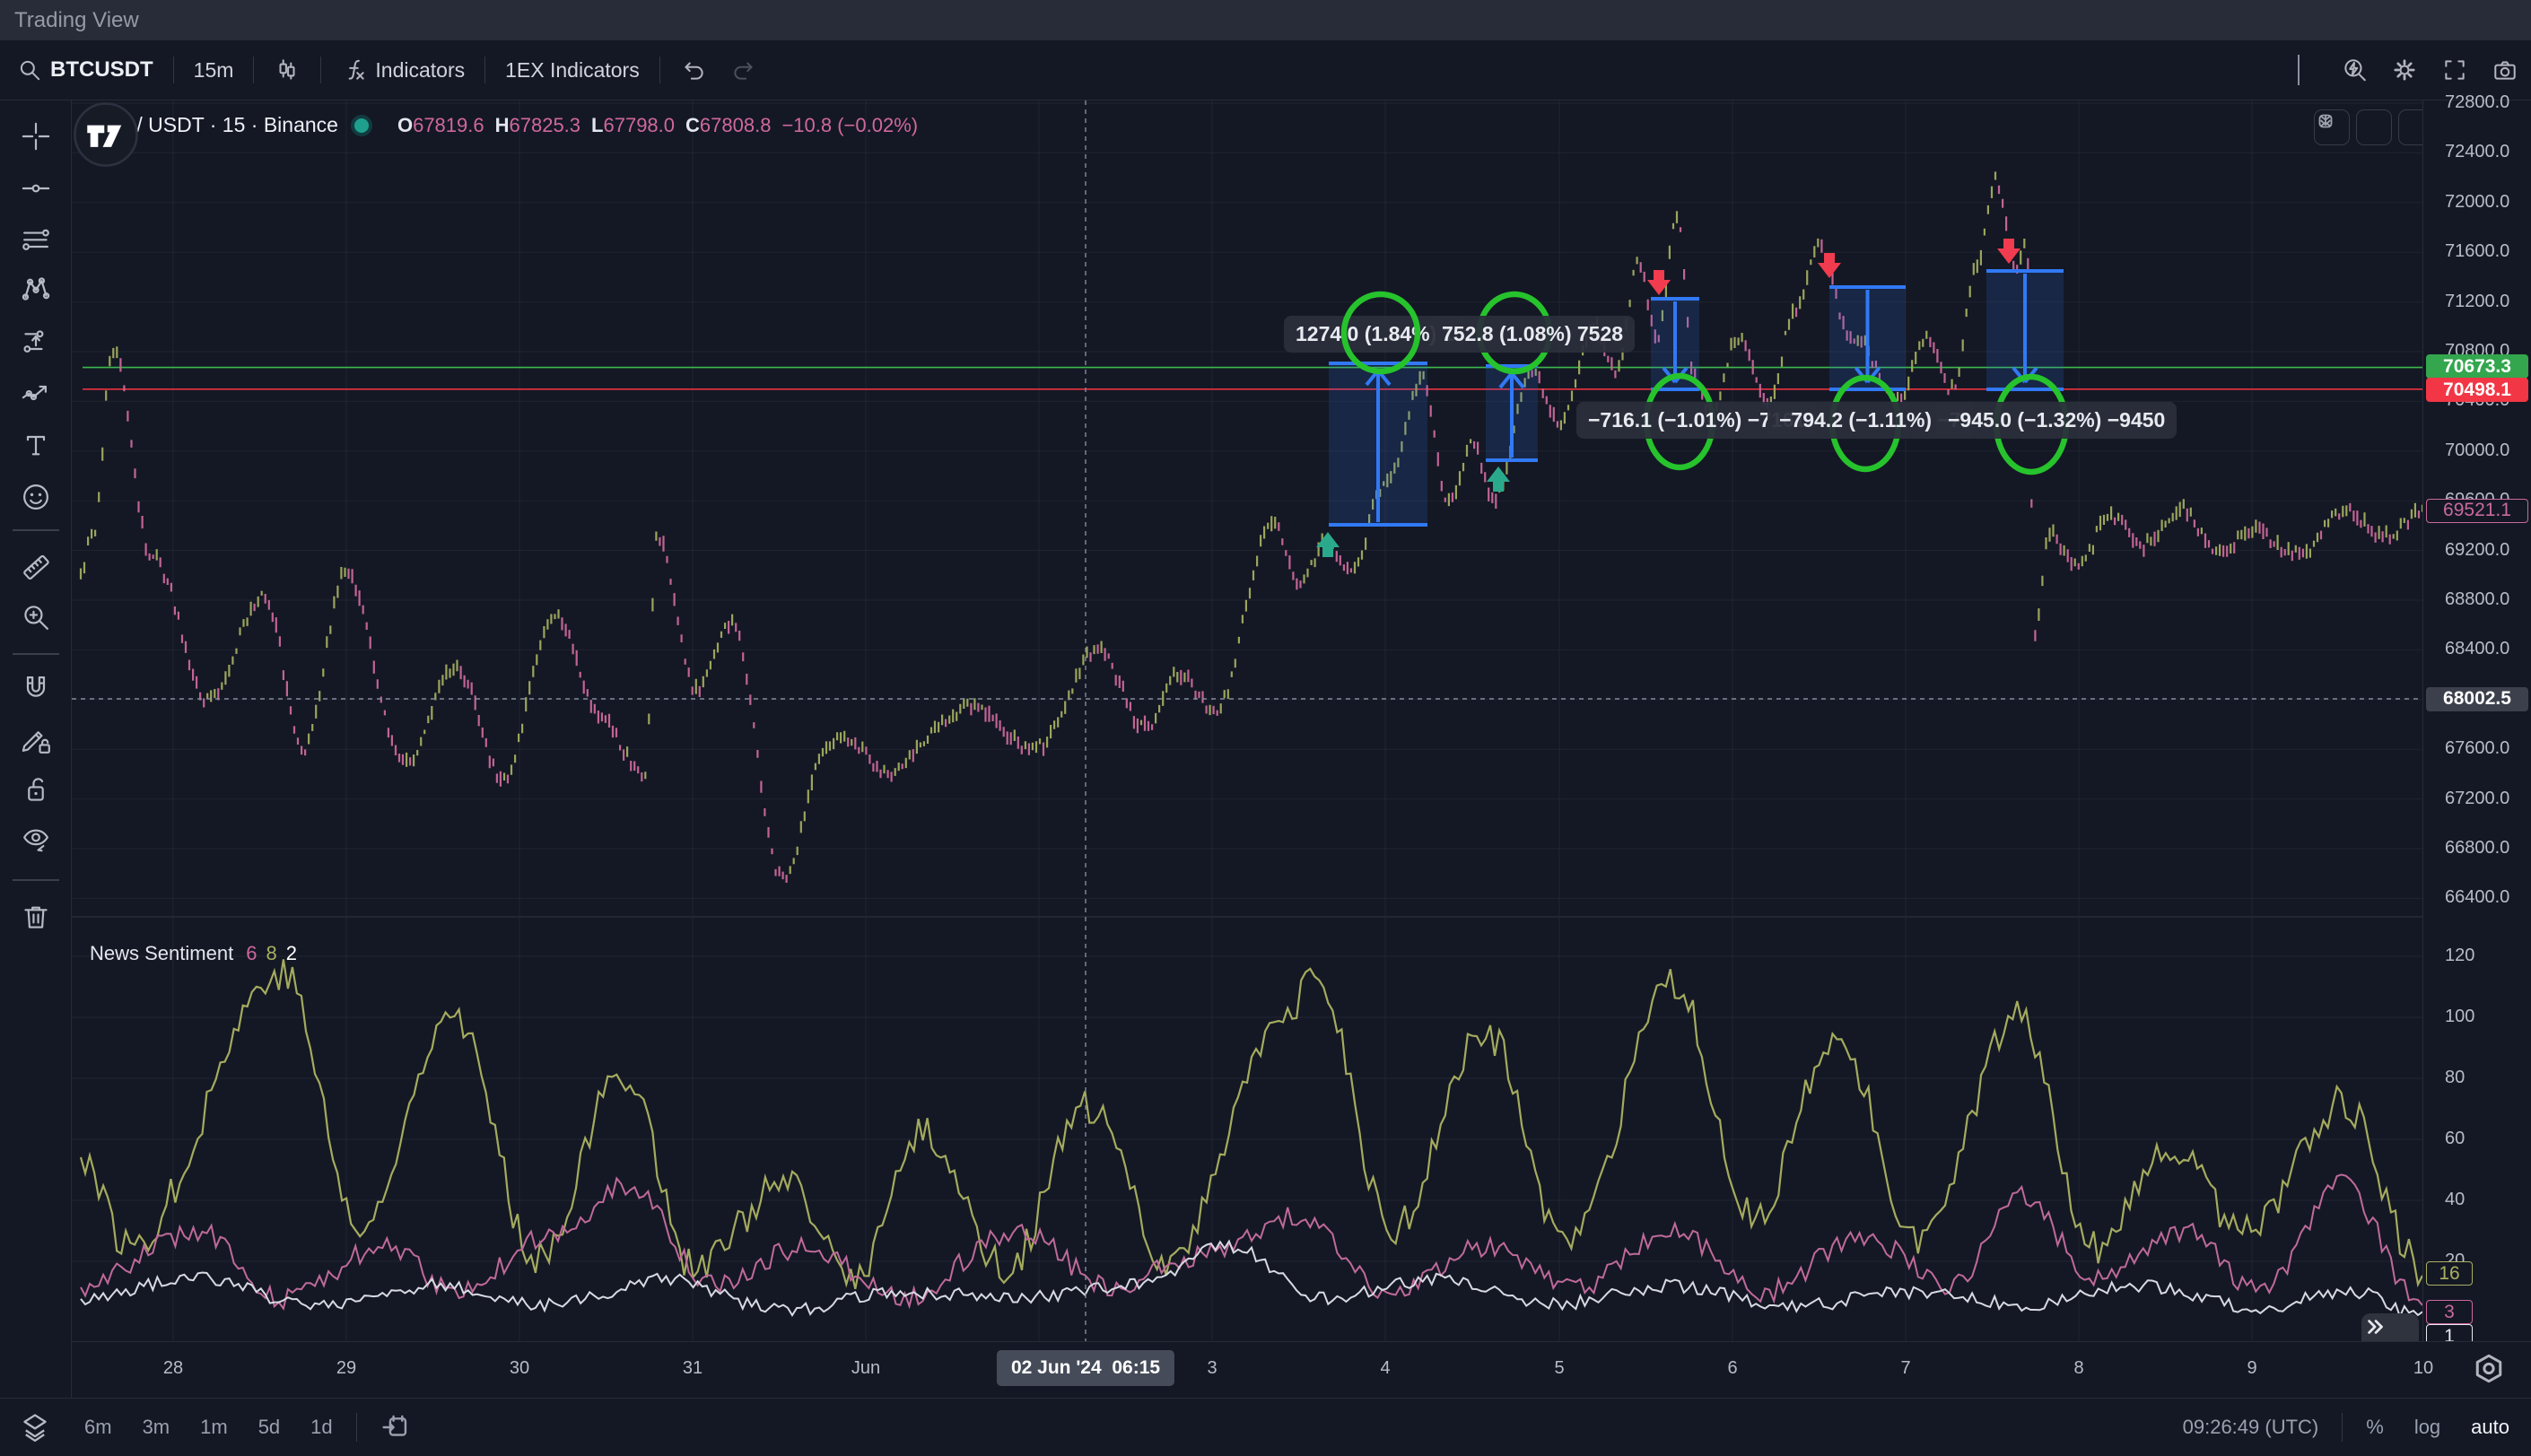  What do you see at coordinates (269, 1427) in the screenshot?
I see `range-5d: 5d` at bounding box center [269, 1427].